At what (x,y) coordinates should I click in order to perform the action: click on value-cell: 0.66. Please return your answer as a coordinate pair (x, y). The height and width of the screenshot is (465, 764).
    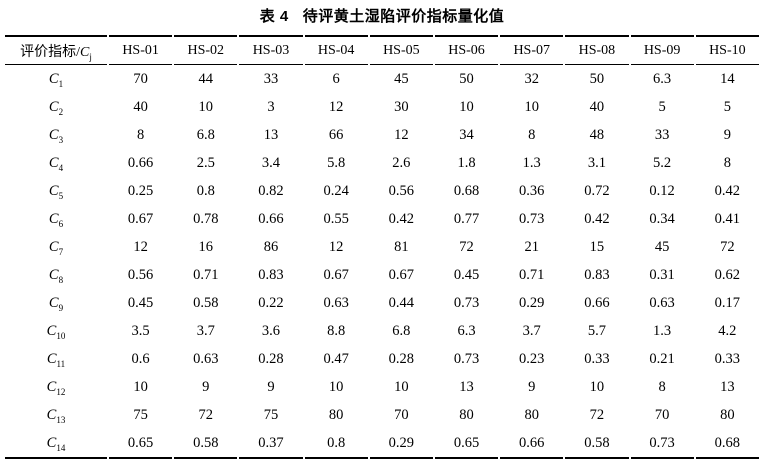
    Looking at the image, I should click on (271, 218).